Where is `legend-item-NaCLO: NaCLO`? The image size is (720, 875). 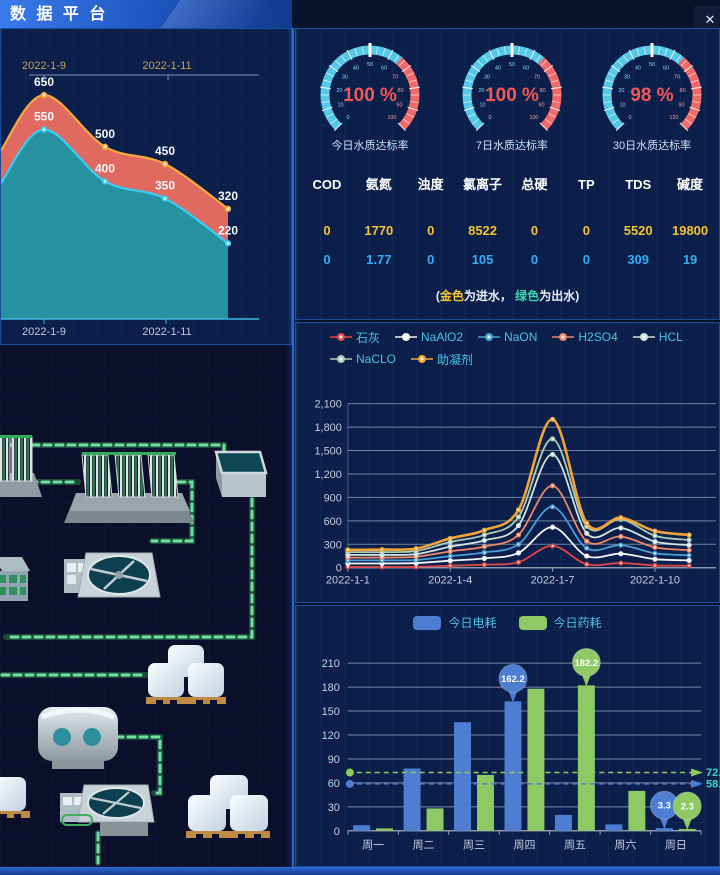 legend-item-NaCLO: NaCLO is located at coordinates (363, 359).